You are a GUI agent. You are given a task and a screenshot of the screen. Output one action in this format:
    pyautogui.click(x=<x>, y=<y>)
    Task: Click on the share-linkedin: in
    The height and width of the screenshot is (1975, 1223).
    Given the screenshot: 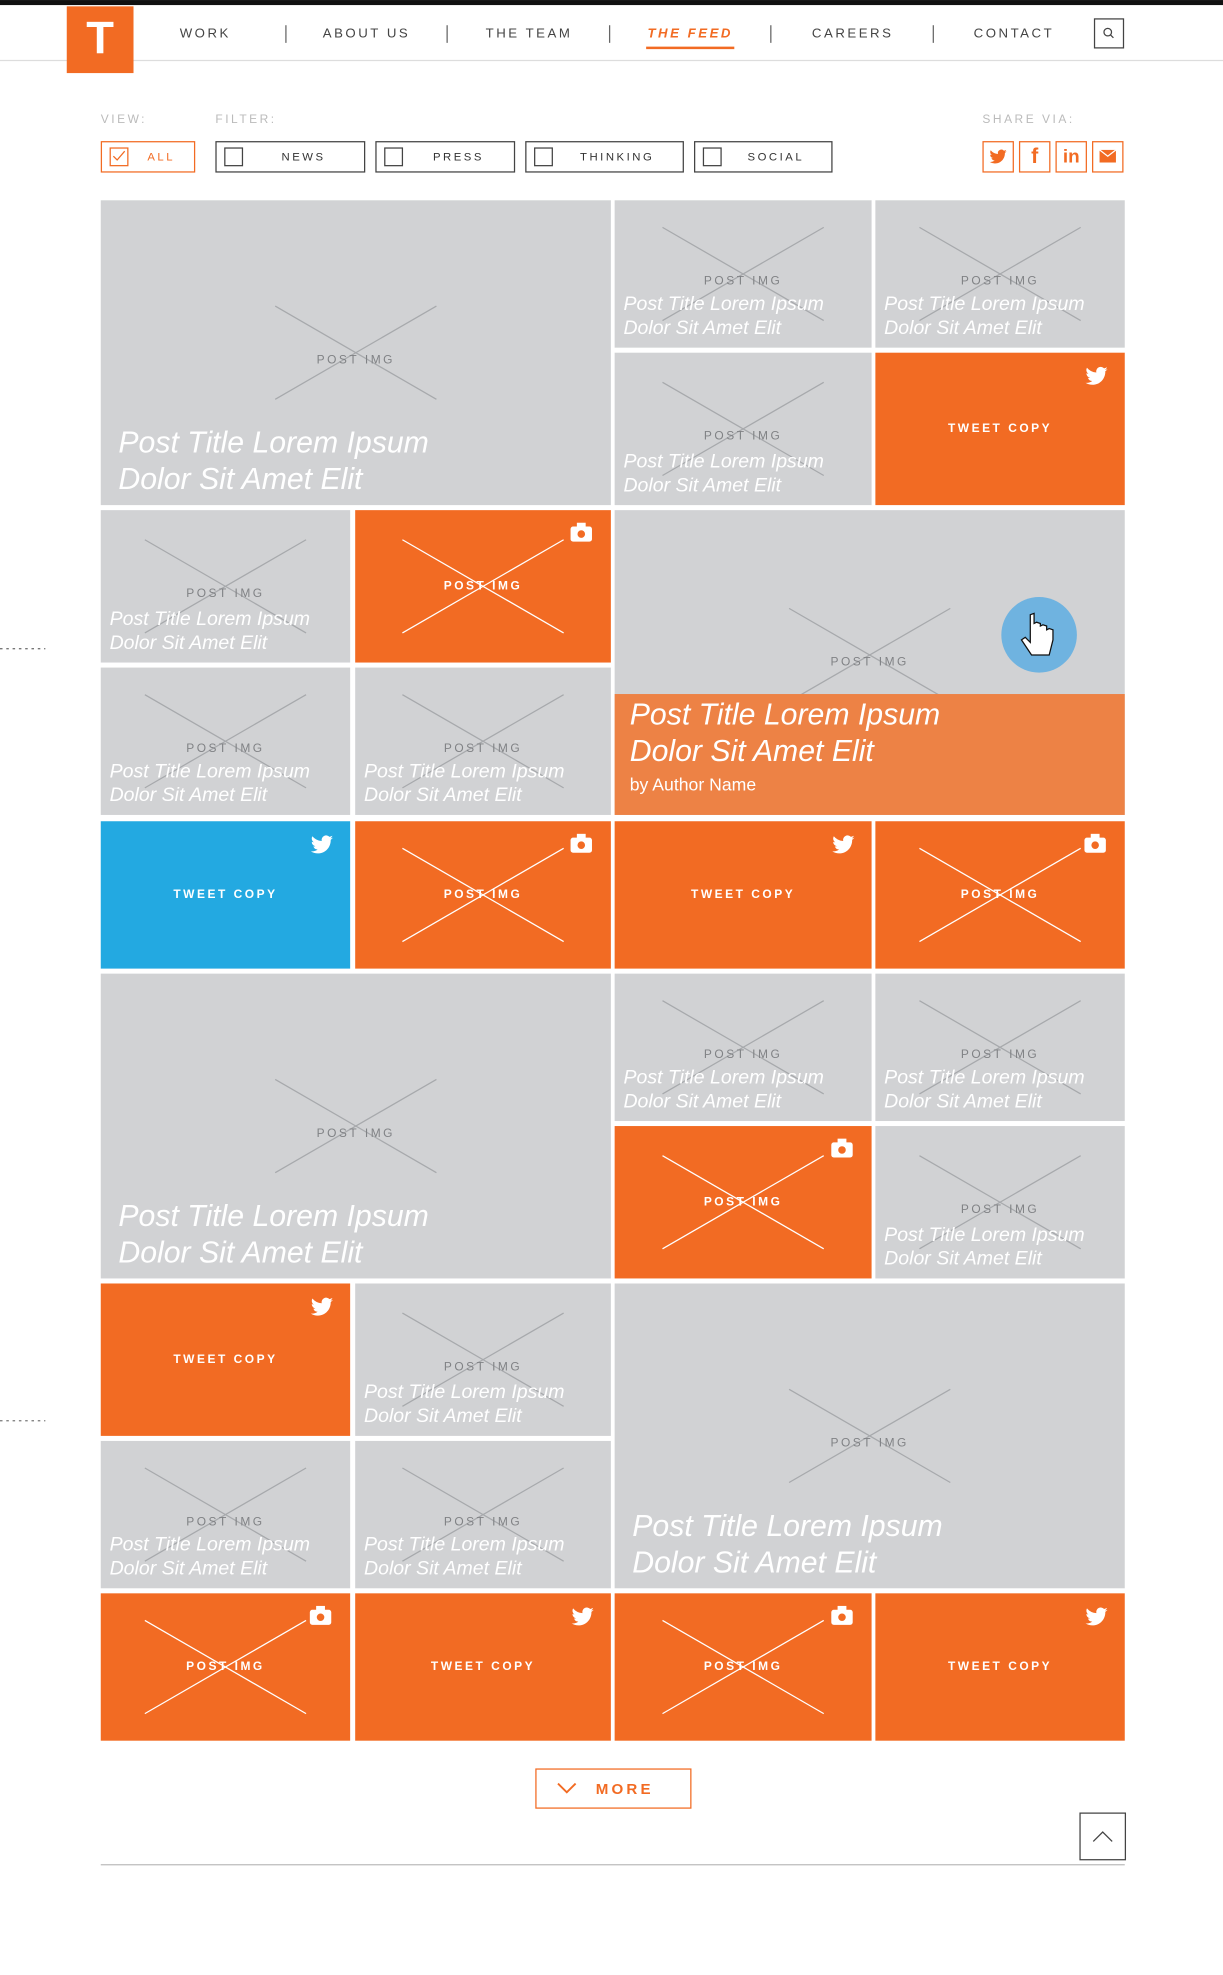 What is the action you would take?
    pyautogui.click(x=1071, y=157)
    